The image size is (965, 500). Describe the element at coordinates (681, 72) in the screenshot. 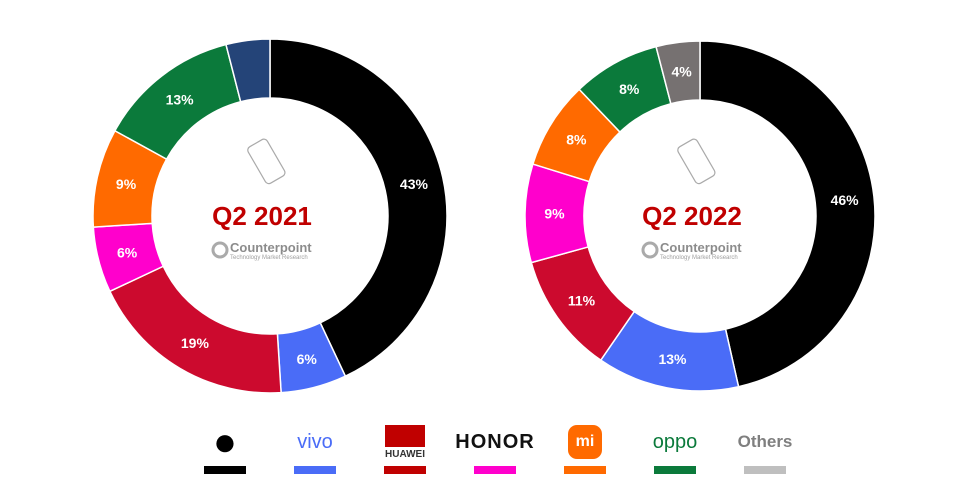

I see `data-label: 4%` at that location.